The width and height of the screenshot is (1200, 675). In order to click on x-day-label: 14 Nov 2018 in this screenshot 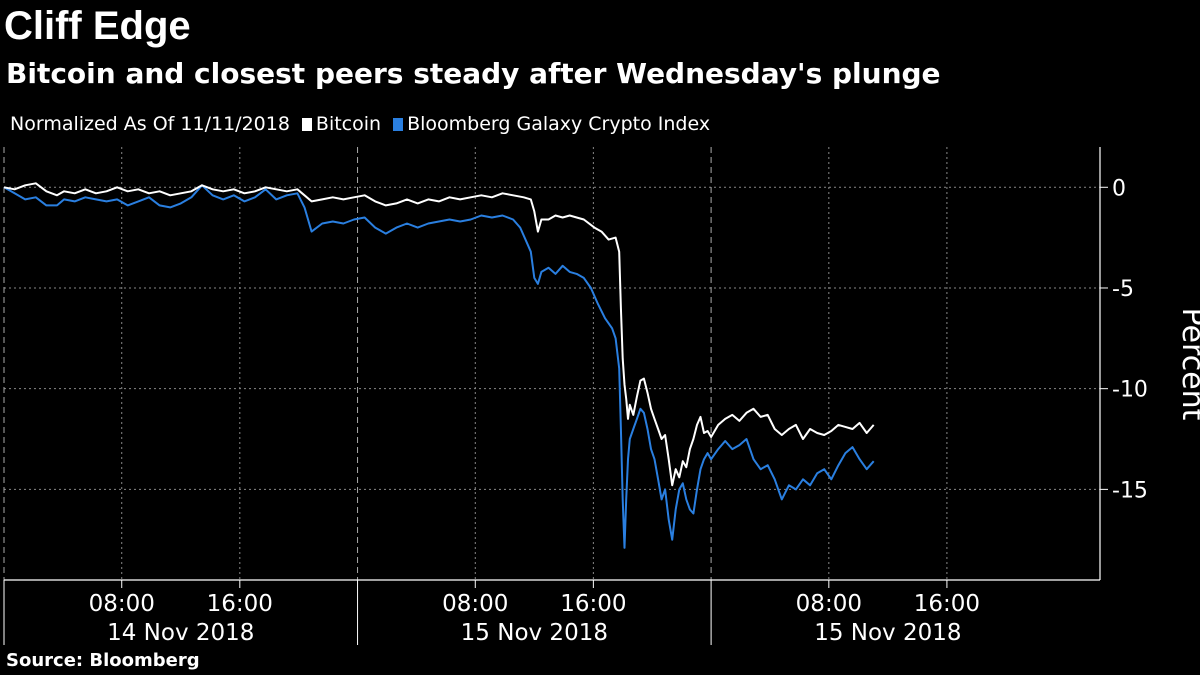, I will do `click(180, 633)`.